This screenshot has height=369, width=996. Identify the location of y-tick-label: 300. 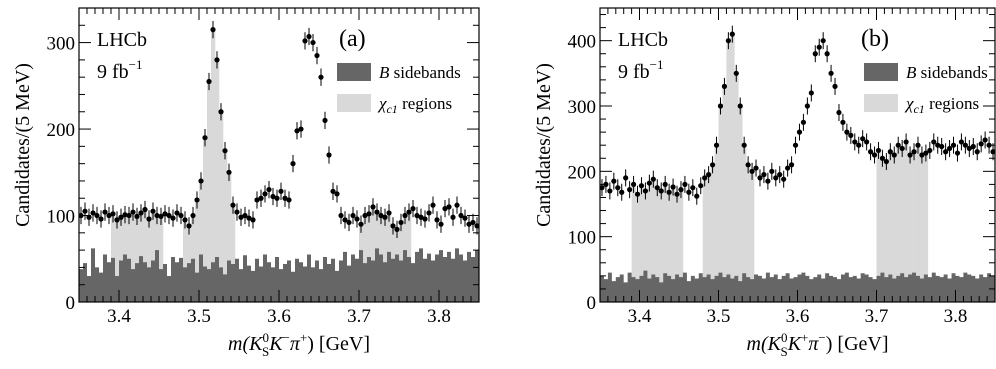
(61, 44).